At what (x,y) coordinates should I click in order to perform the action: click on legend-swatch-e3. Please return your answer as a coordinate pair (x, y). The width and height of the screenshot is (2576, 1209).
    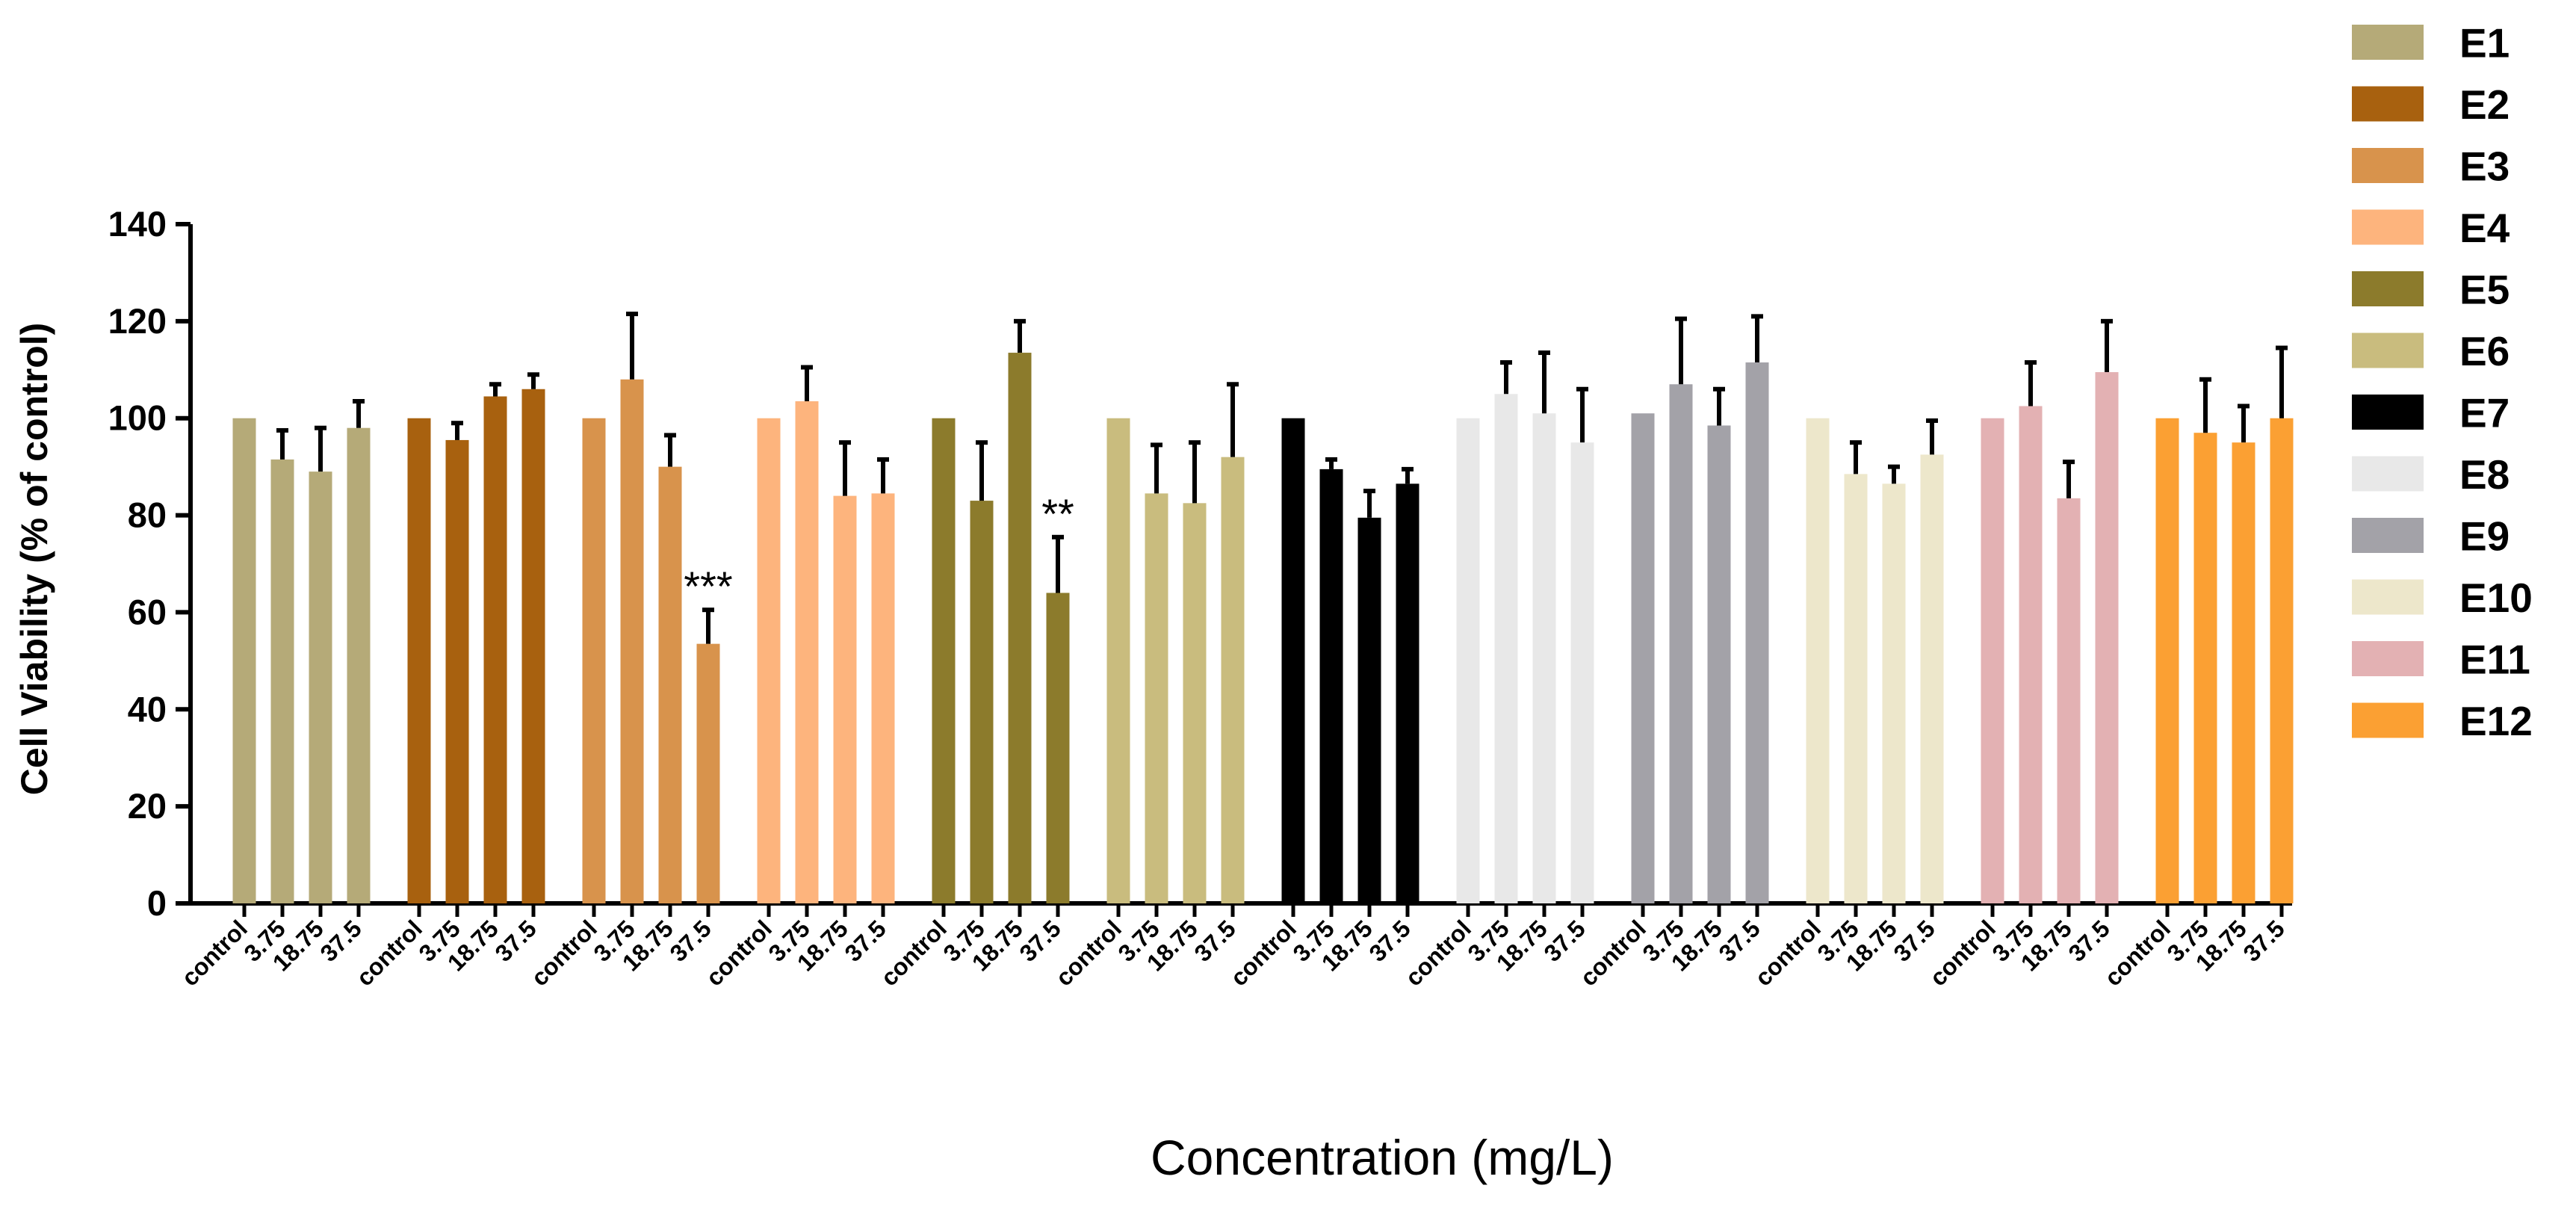
    Looking at the image, I should click on (2388, 165).